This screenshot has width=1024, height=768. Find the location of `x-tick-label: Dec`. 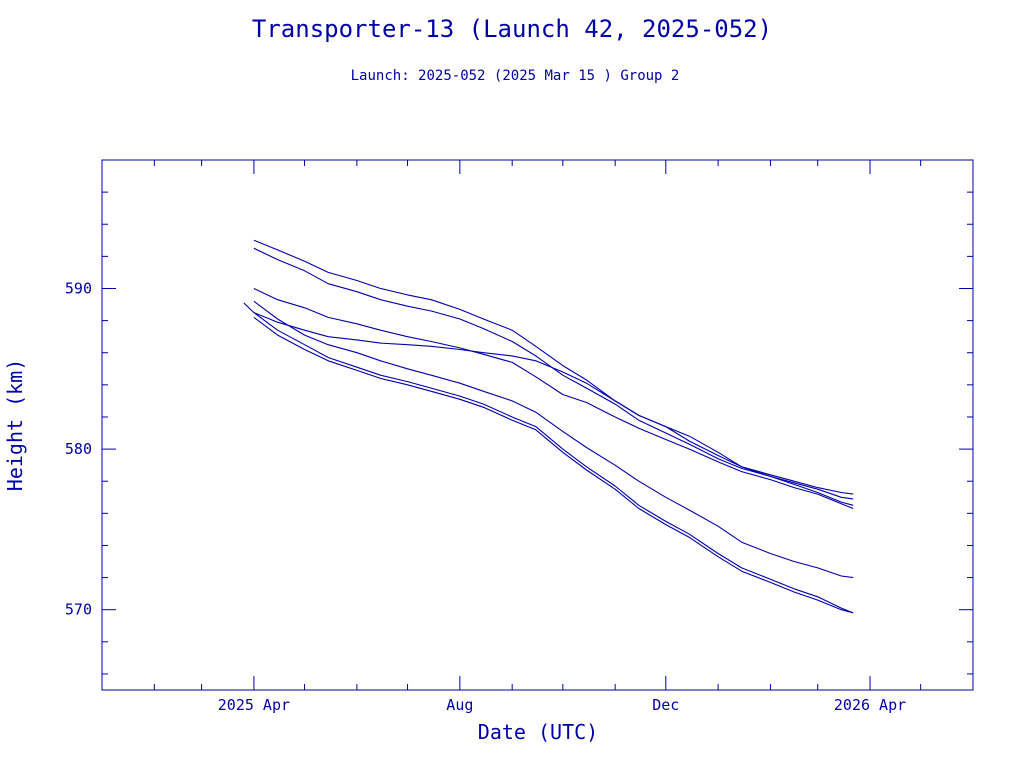

x-tick-label: Dec is located at coordinates (665, 705).